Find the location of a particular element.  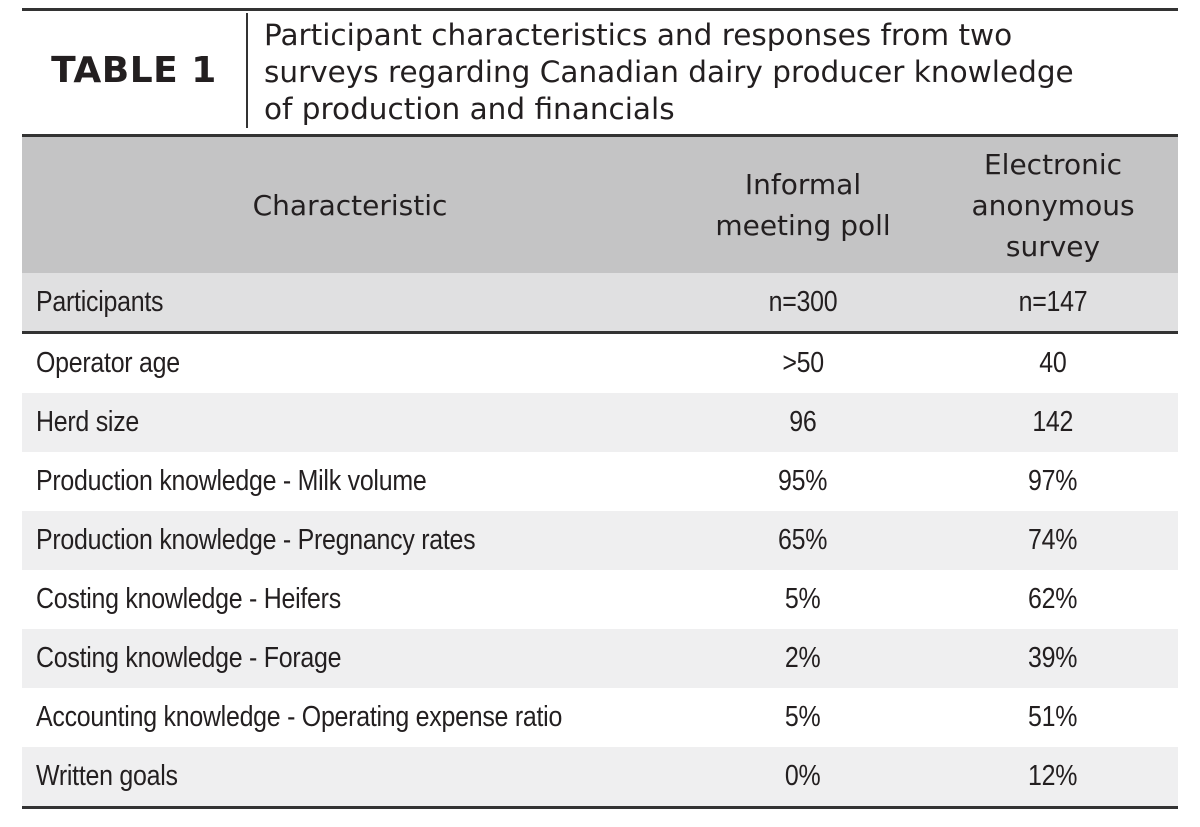

column-header-informal-line: meeting poll is located at coordinates (803, 225).